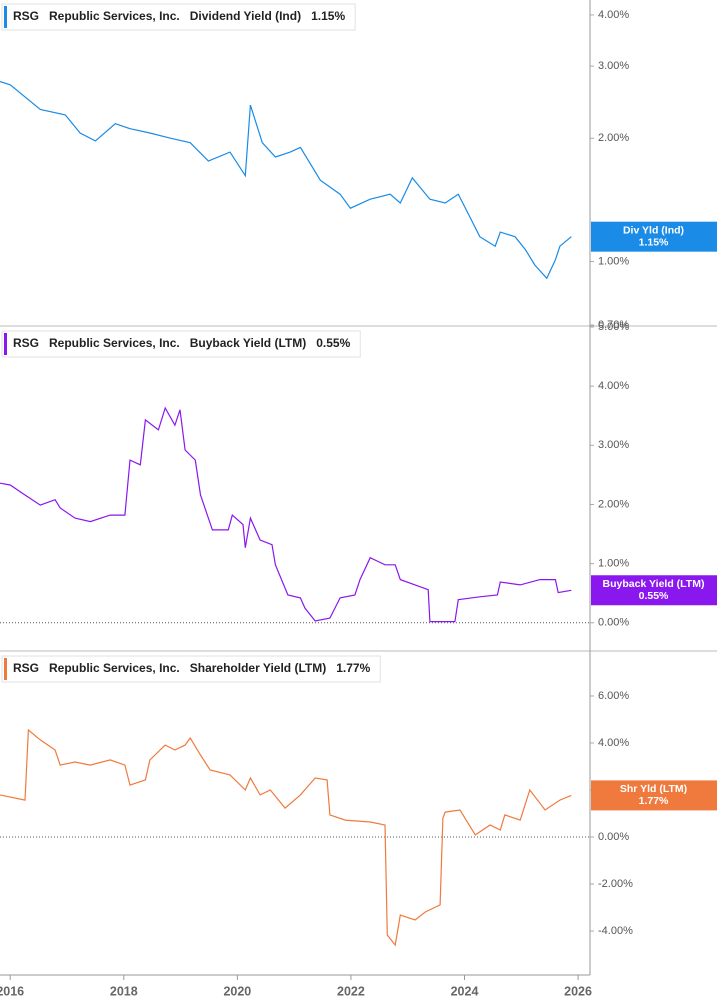  What do you see at coordinates (245, 16) in the screenshot?
I see `legend-metric: Dividend Yield (Ind)` at bounding box center [245, 16].